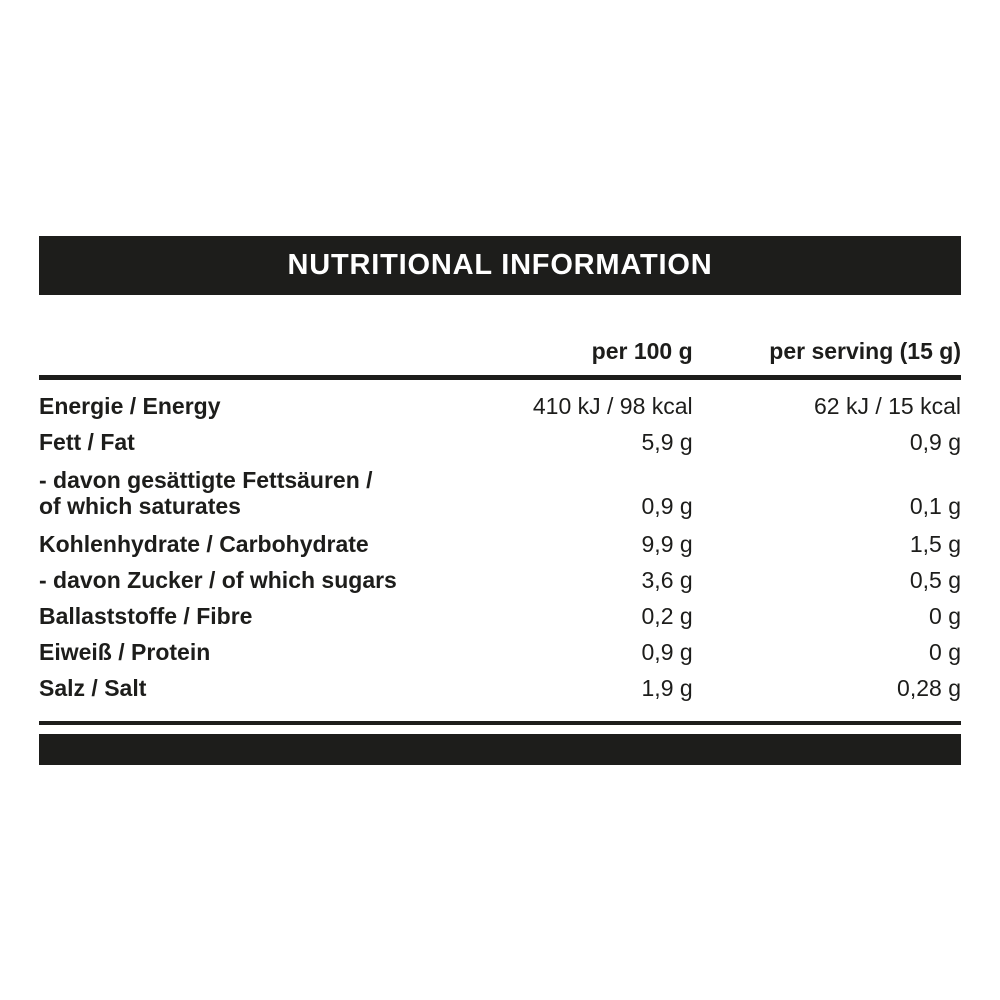 This screenshot has width=1000, height=1000. What do you see at coordinates (826, 337) in the screenshot?
I see `column-header-per-serving: per serving (15 g)` at bounding box center [826, 337].